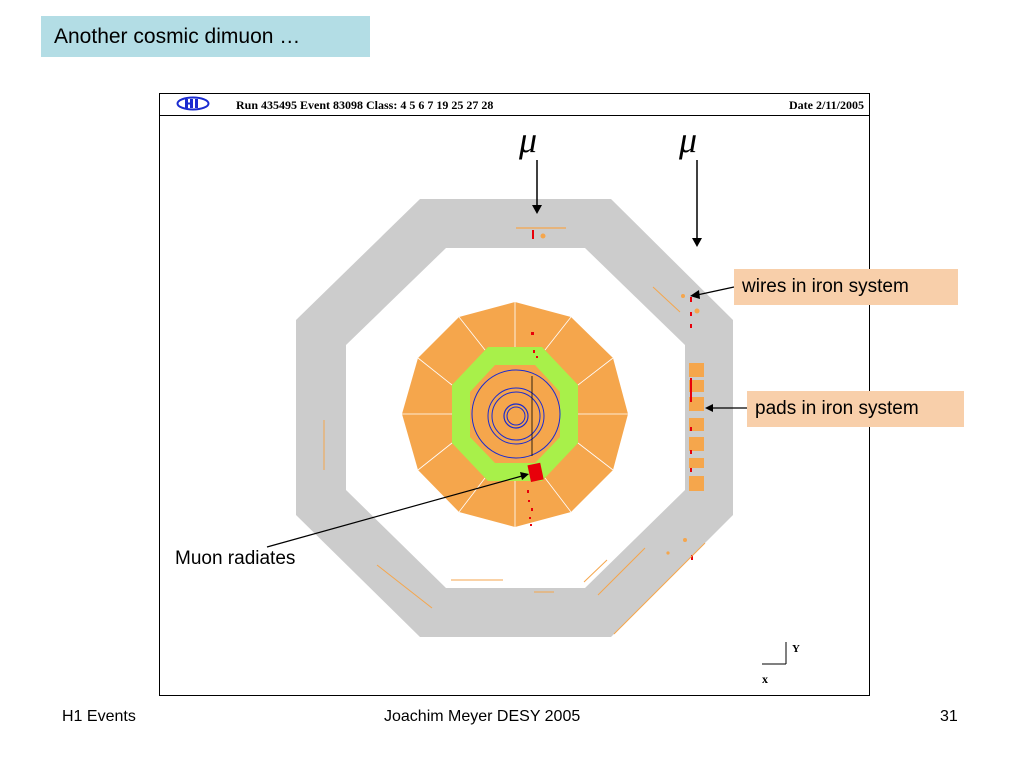 Image resolution: width=1024 pixels, height=768 pixels. I want to click on lar-calorimeter, so click(515, 414).